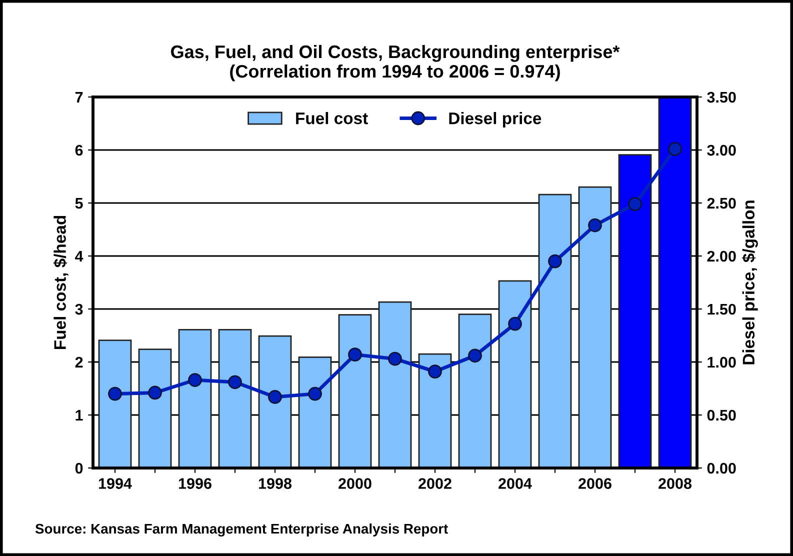 The height and width of the screenshot is (556, 793). I want to click on y2-tick-label: 0.50, so click(721, 415).